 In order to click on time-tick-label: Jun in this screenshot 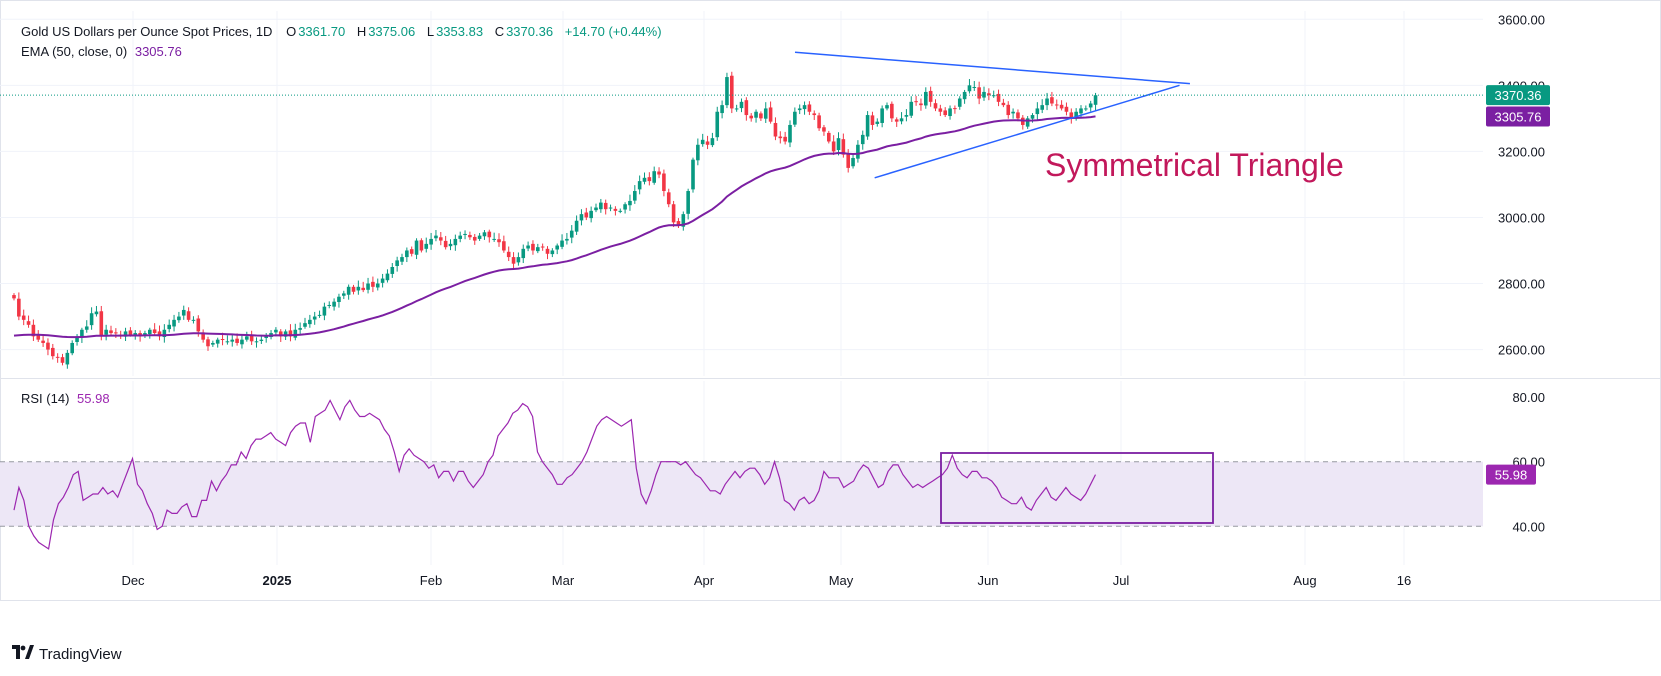, I will do `click(988, 580)`.